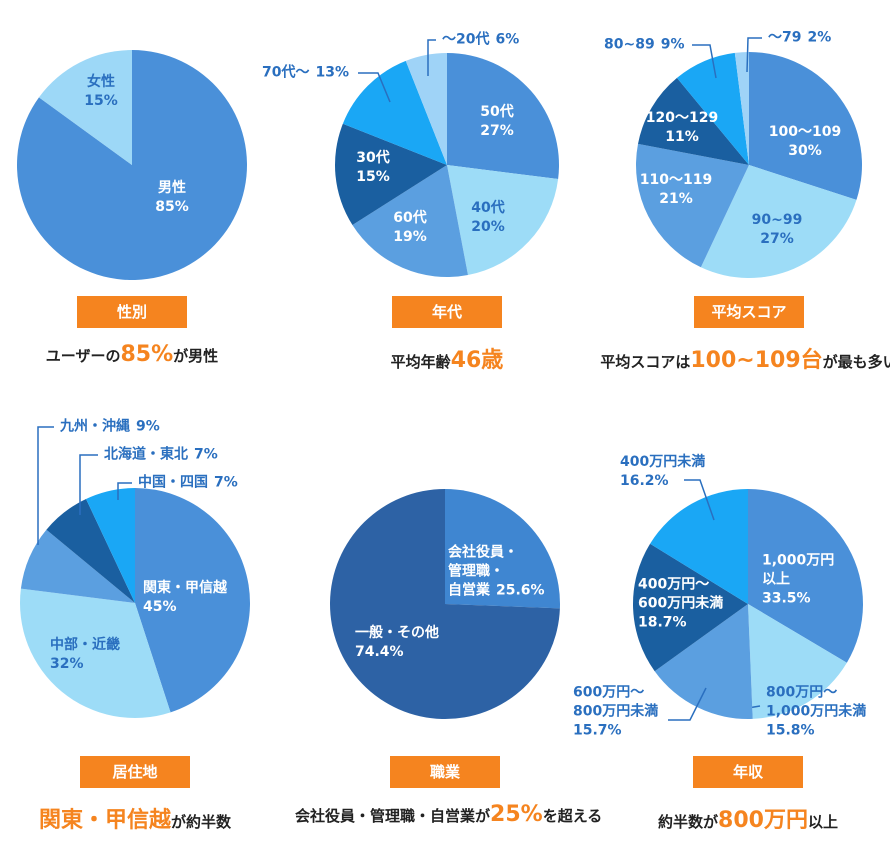 This screenshot has width=890, height=845. Describe the element at coordinates (95, 426) in the screenshot. I see `slice-category: 九州・沖縄` at that location.